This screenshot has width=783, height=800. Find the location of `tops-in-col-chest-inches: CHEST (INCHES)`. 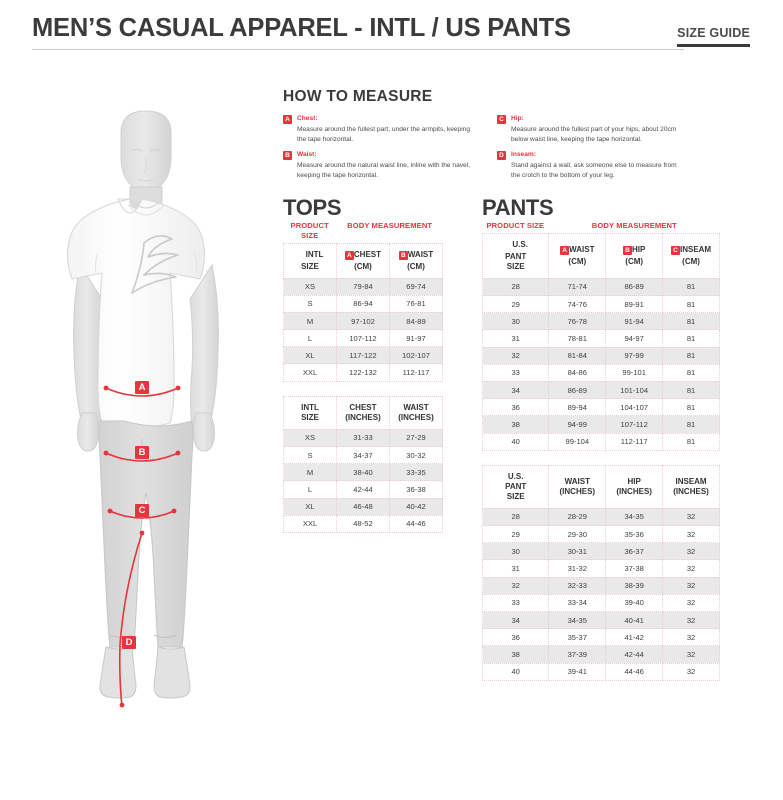

tops-in-col-chest-inches: CHEST (INCHES) is located at coordinates (362, 412).